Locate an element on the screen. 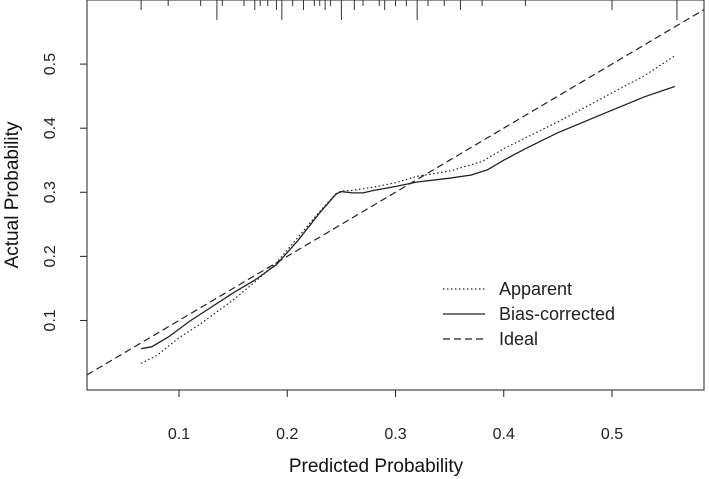 This screenshot has height=479, width=709. x-axis-title: Predicted Probability is located at coordinates (376, 466).